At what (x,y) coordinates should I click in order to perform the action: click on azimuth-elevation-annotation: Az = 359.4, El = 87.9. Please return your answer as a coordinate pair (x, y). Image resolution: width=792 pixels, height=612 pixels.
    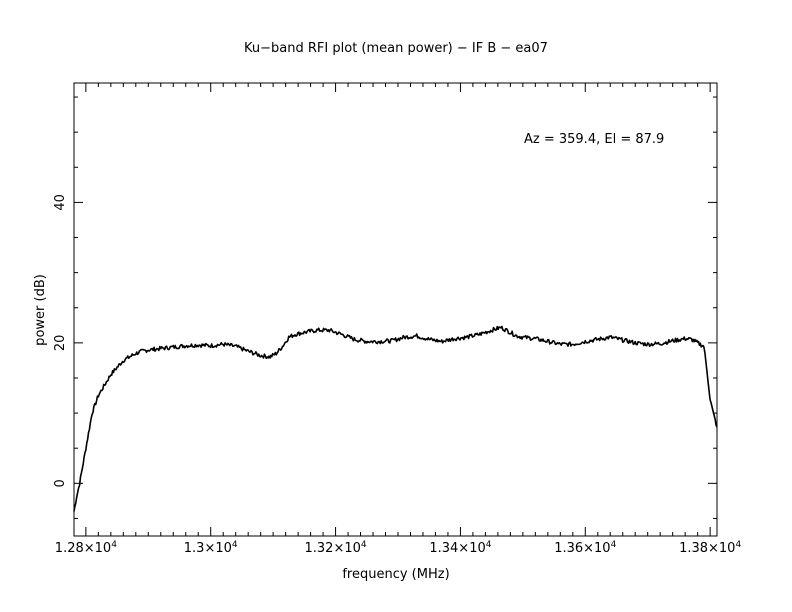
    Looking at the image, I should click on (594, 139).